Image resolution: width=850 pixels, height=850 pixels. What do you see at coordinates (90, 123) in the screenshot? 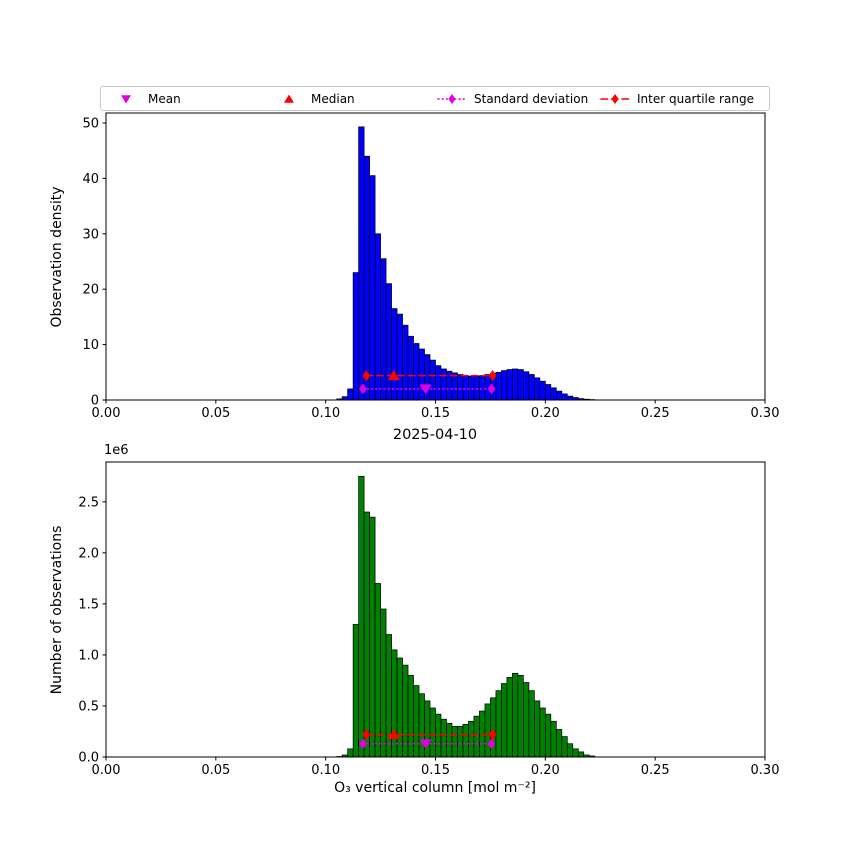
I see `y-tick-label: 50` at bounding box center [90, 123].